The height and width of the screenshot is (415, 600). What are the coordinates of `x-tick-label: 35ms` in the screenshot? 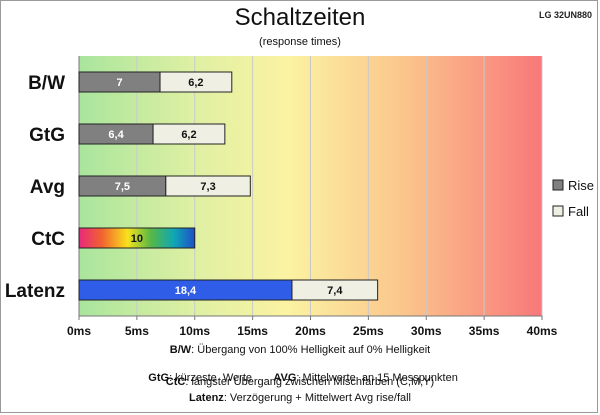 It's located at (484, 331).